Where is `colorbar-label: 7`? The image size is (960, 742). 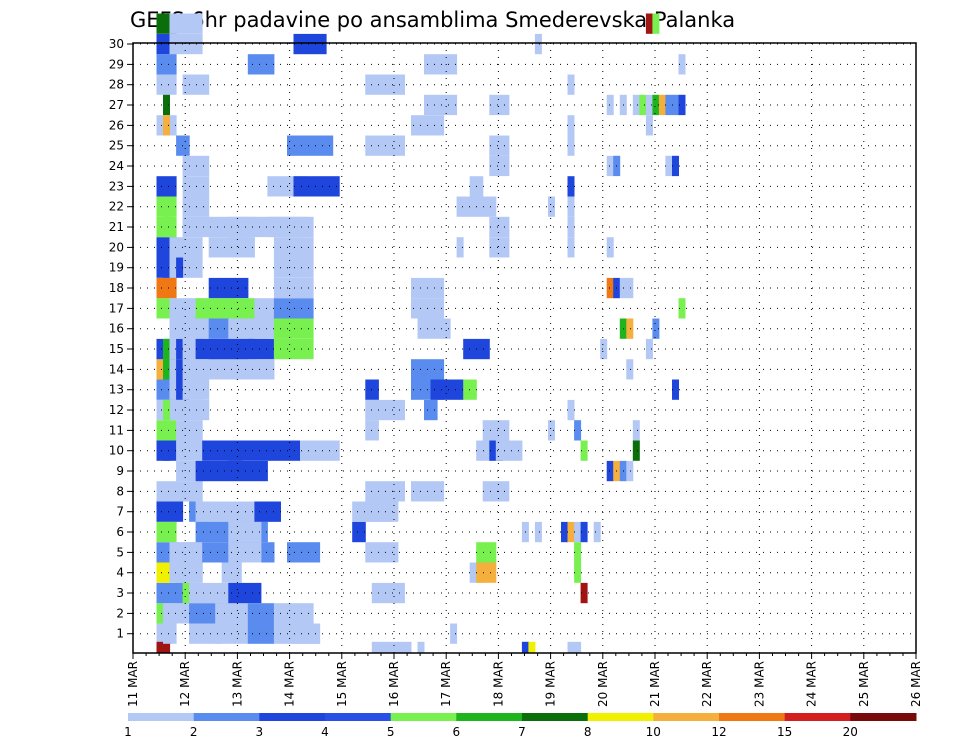
colorbar-label: 7 is located at coordinates (522, 732).